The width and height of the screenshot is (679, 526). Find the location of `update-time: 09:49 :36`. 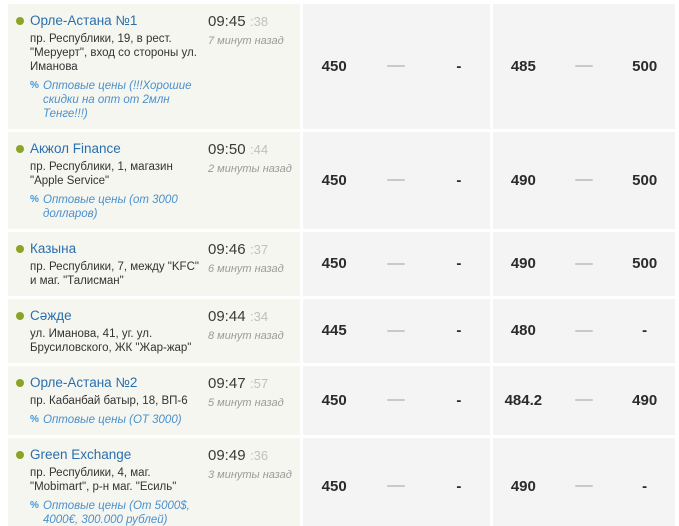

update-time: 09:49 :36 is located at coordinates (252, 456).